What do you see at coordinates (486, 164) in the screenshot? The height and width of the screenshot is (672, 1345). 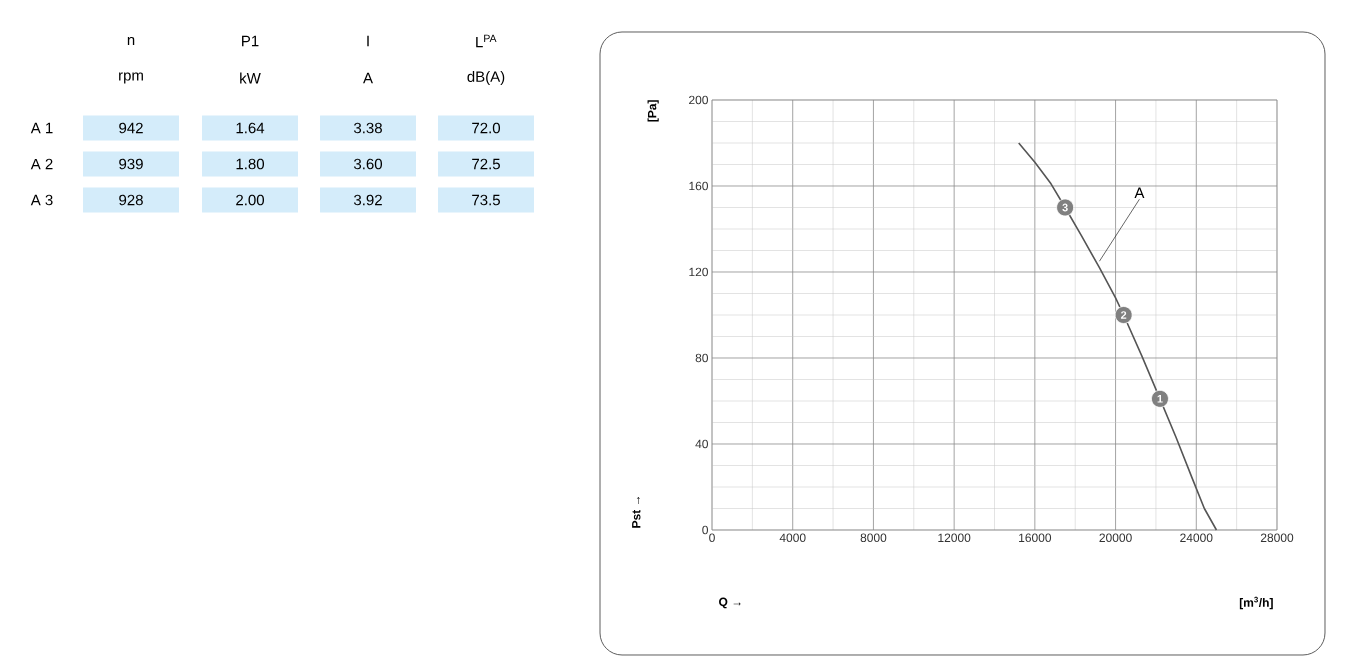 I see `data-label: 72.5` at bounding box center [486, 164].